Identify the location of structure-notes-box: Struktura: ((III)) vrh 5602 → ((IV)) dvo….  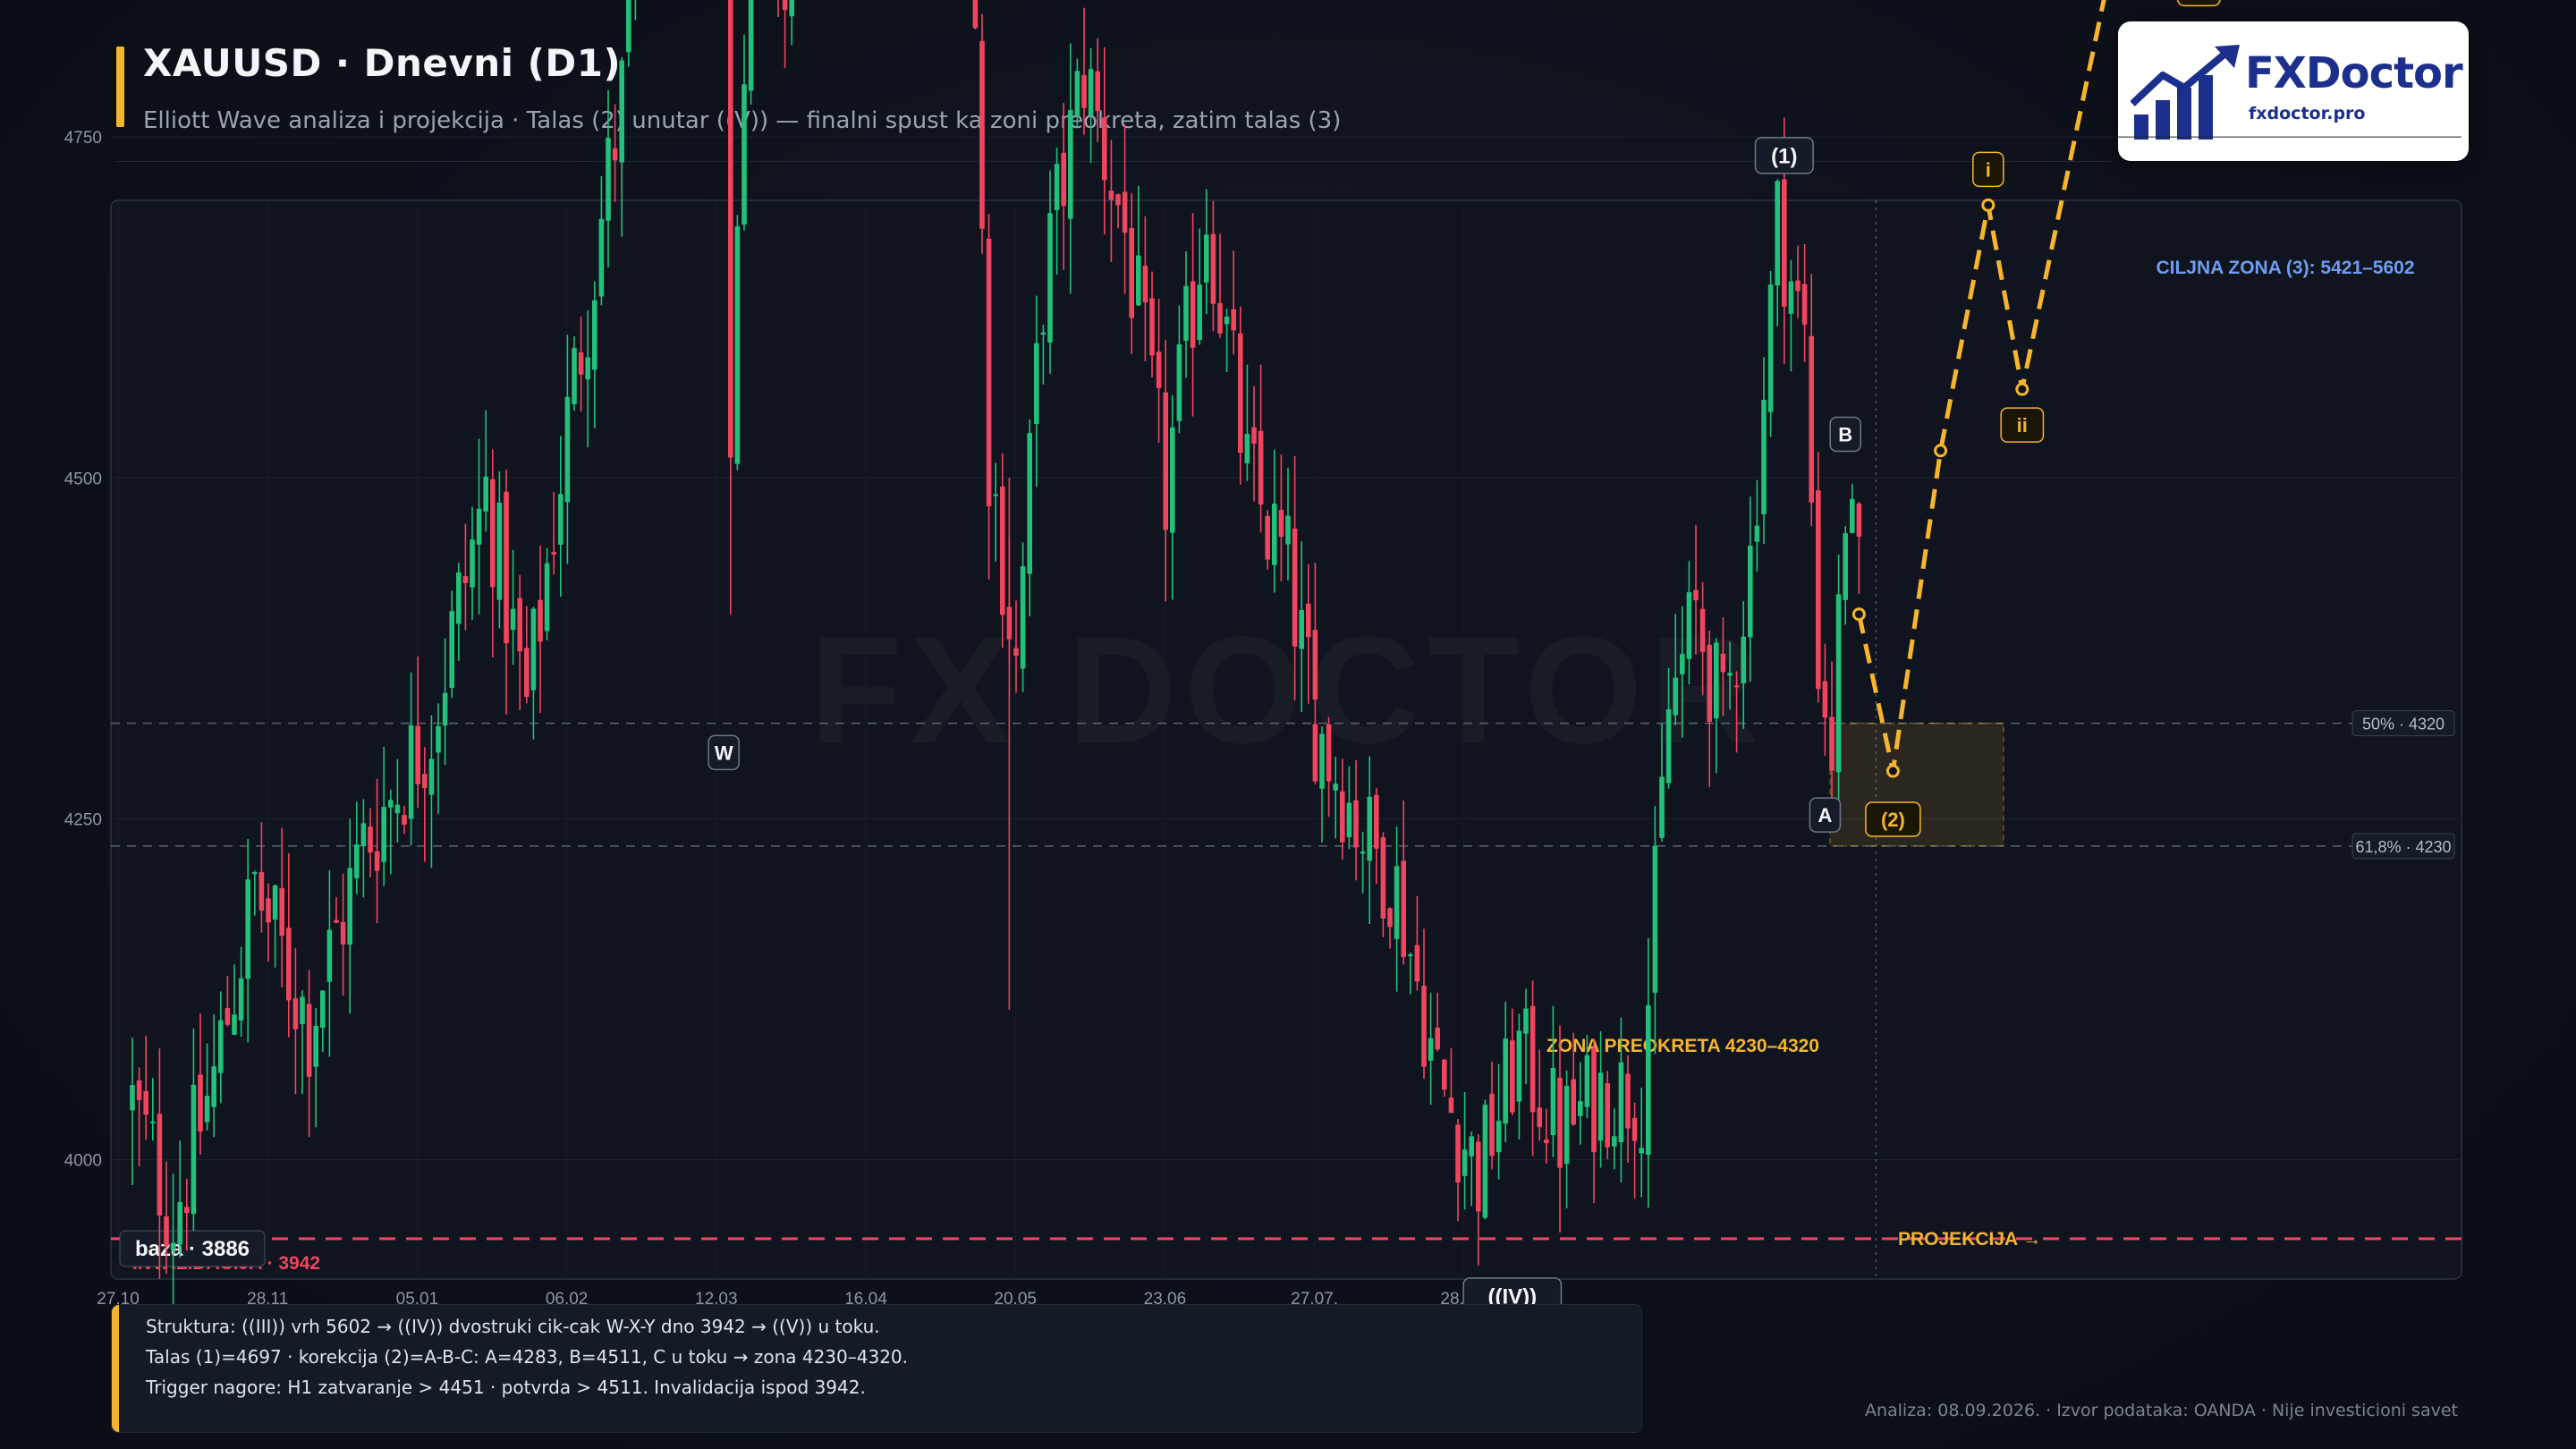
(876, 1368).